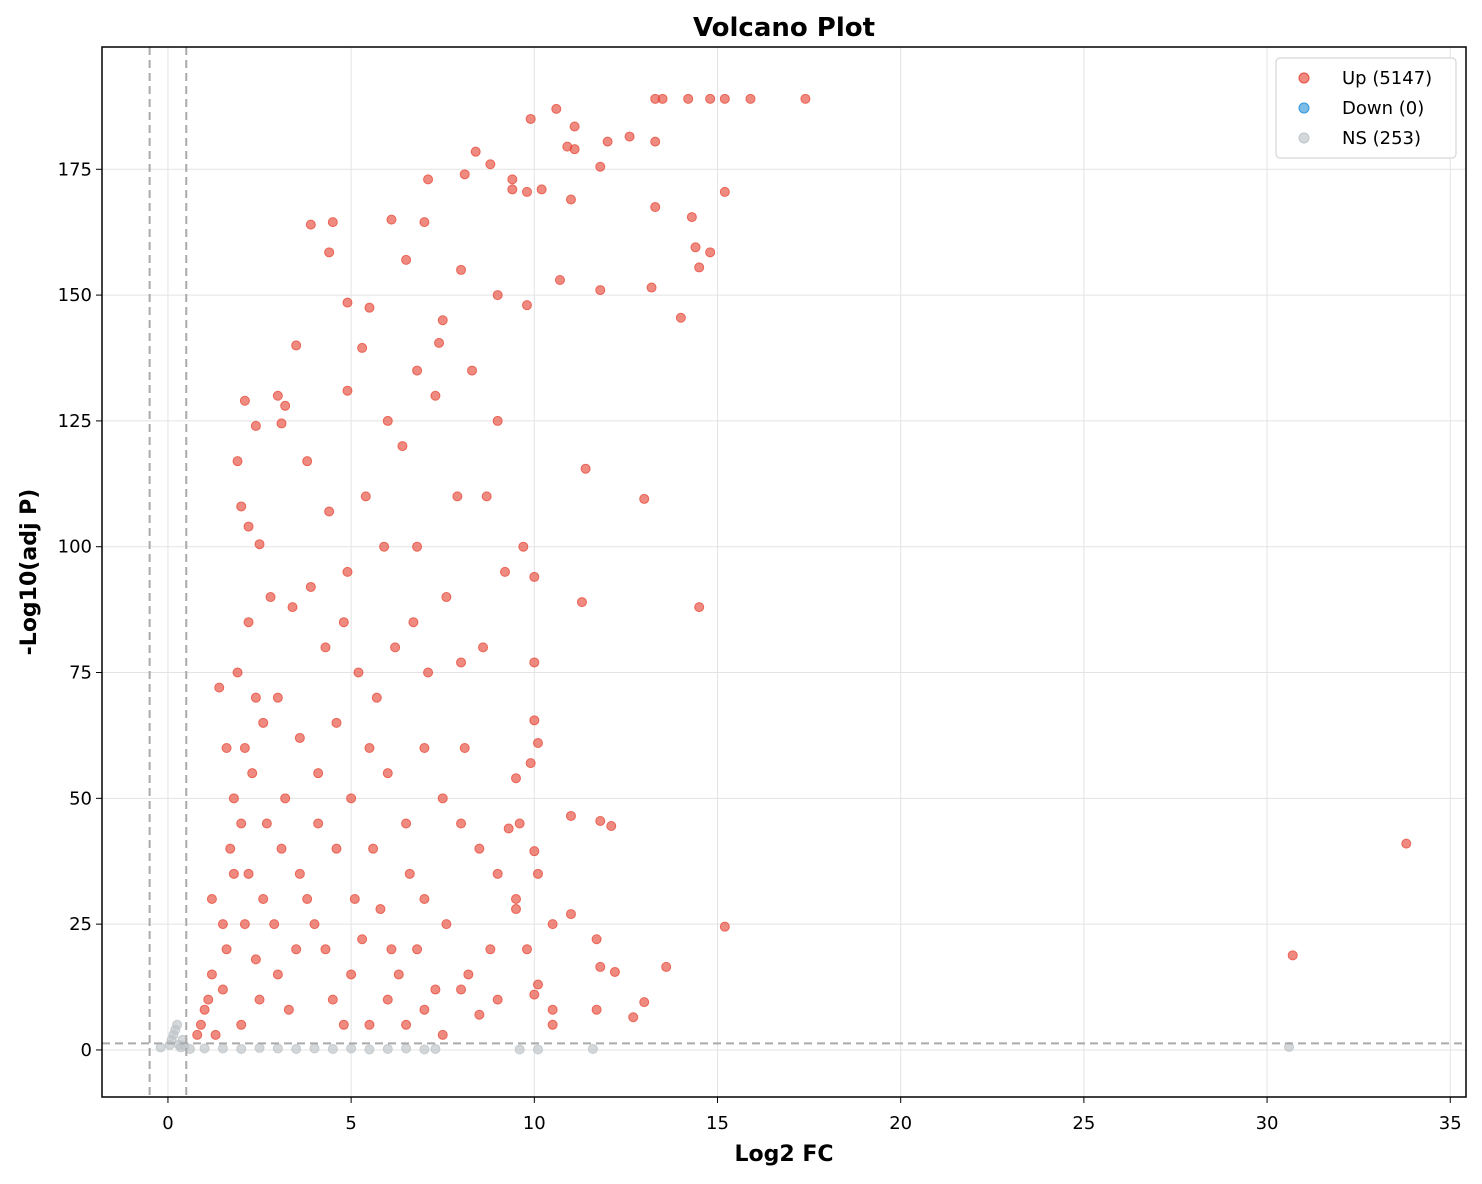  What do you see at coordinates (717, 1123) in the screenshot?
I see `x-tick-label: 15` at bounding box center [717, 1123].